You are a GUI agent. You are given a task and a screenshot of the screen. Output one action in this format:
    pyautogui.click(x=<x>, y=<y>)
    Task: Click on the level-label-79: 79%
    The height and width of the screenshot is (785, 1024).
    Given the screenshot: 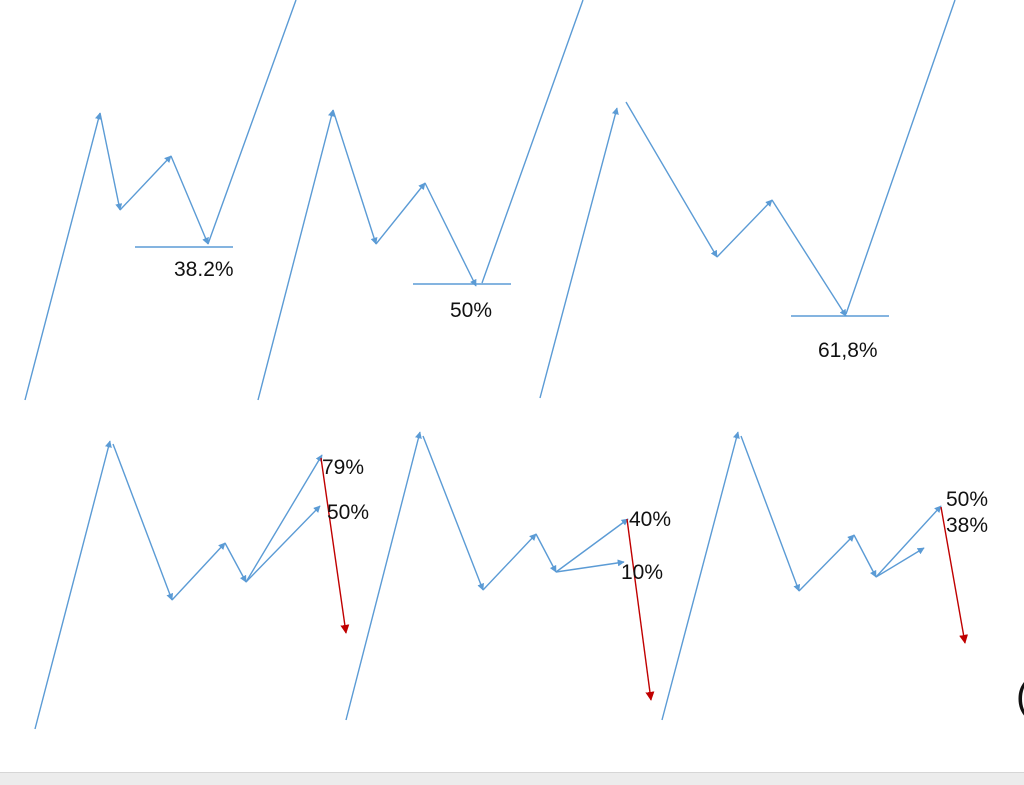 What is the action you would take?
    pyautogui.click(x=343, y=467)
    